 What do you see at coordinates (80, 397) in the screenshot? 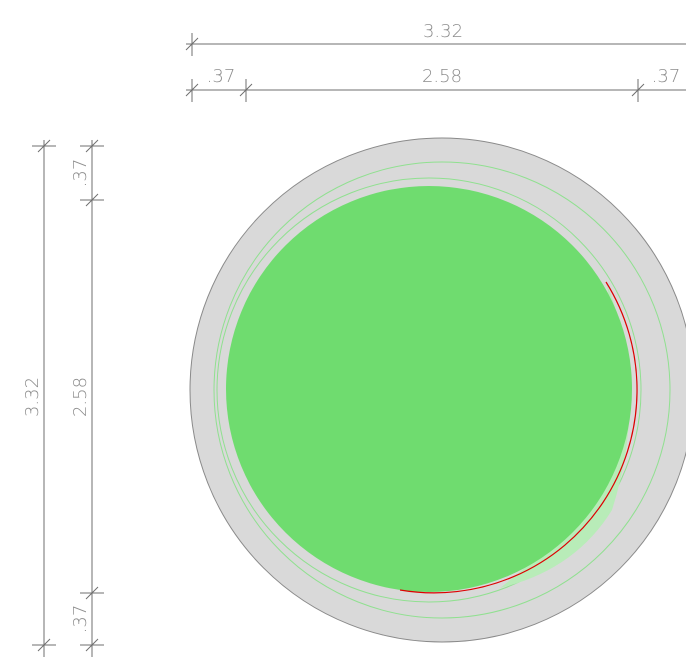
I see `left-inner-label: 2.58` at bounding box center [80, 397].